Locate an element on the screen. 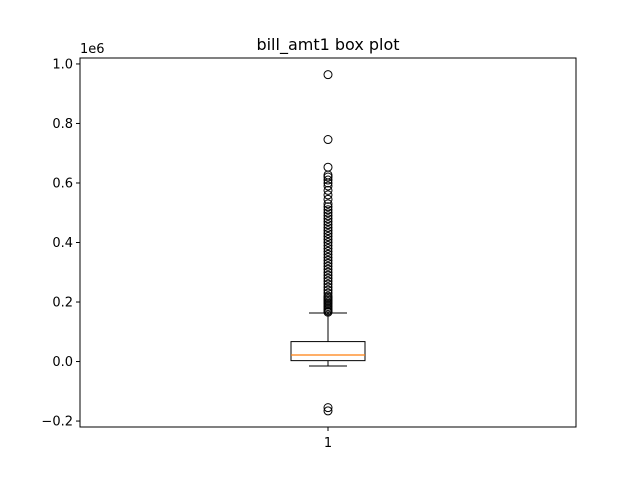 This screenshot has height=480, width=640. y-tick-label: −0.2 is located at coordinates (57, 422).